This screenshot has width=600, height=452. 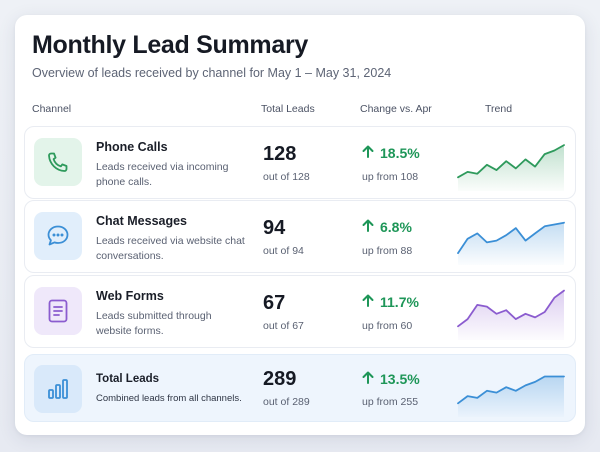 What do you see at coordinates (170, 45) in the screenshot?
I see `page-title: Monthly Lead Summary` at bounding box center [170, 45].